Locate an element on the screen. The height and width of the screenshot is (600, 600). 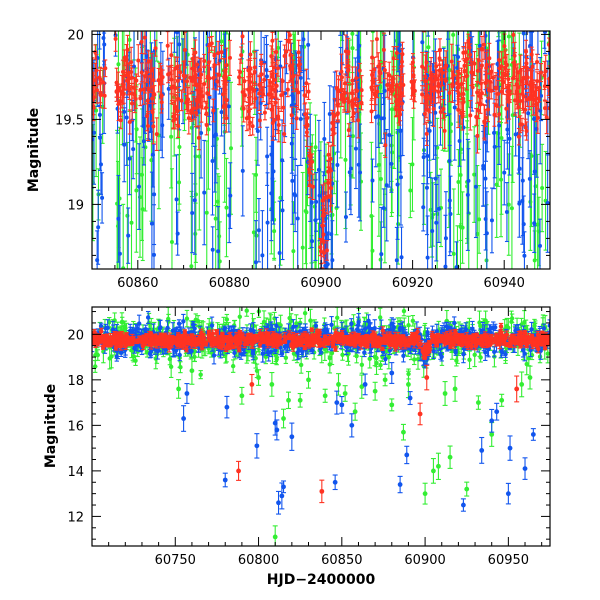
zoom-panel-y-axis-title: Magnitude is located at coordinates (34, 150).